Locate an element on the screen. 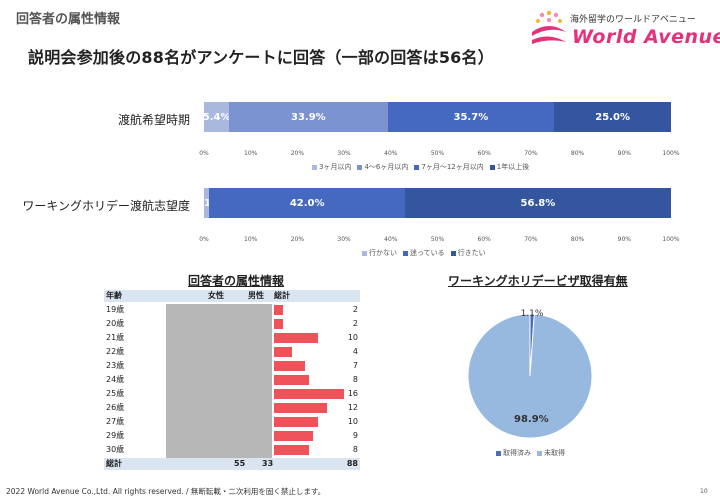 The height and width of the screenshot is (498, 720). row-age: 25歳 is located at coordinates (115, 393).